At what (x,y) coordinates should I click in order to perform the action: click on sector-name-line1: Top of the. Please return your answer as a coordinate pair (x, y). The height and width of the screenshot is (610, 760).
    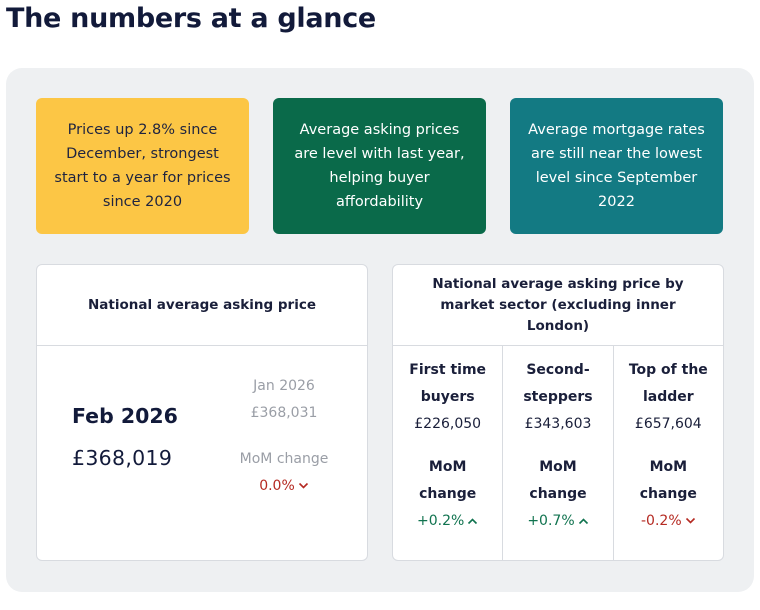
    Looking at the image, I should click on (668, 370).